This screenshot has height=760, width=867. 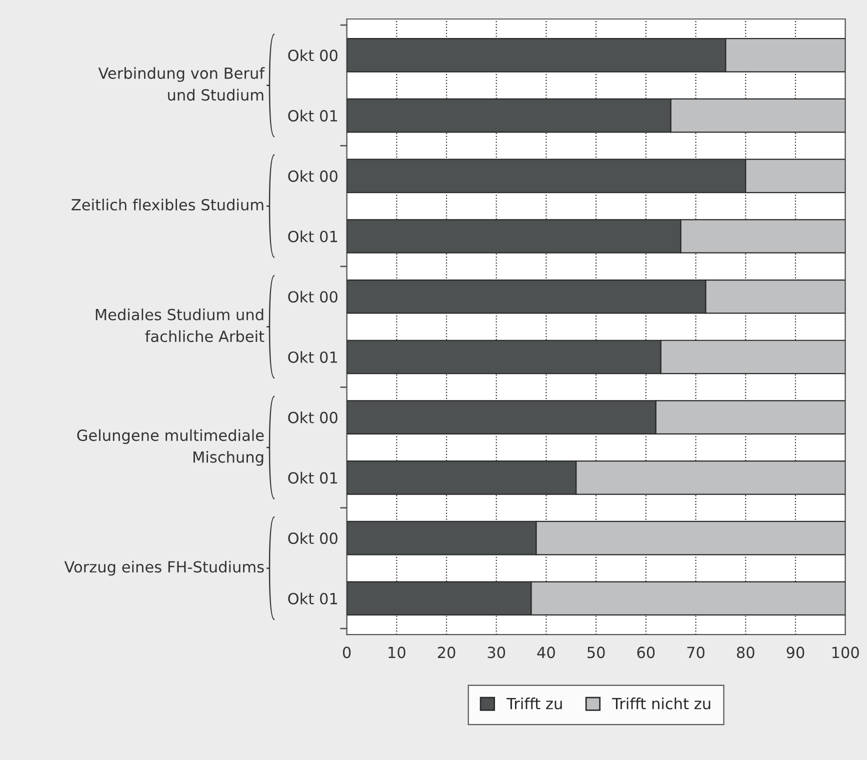 I want to click on legend-label: Trifft nicht zu, so click(x=661, y=704).